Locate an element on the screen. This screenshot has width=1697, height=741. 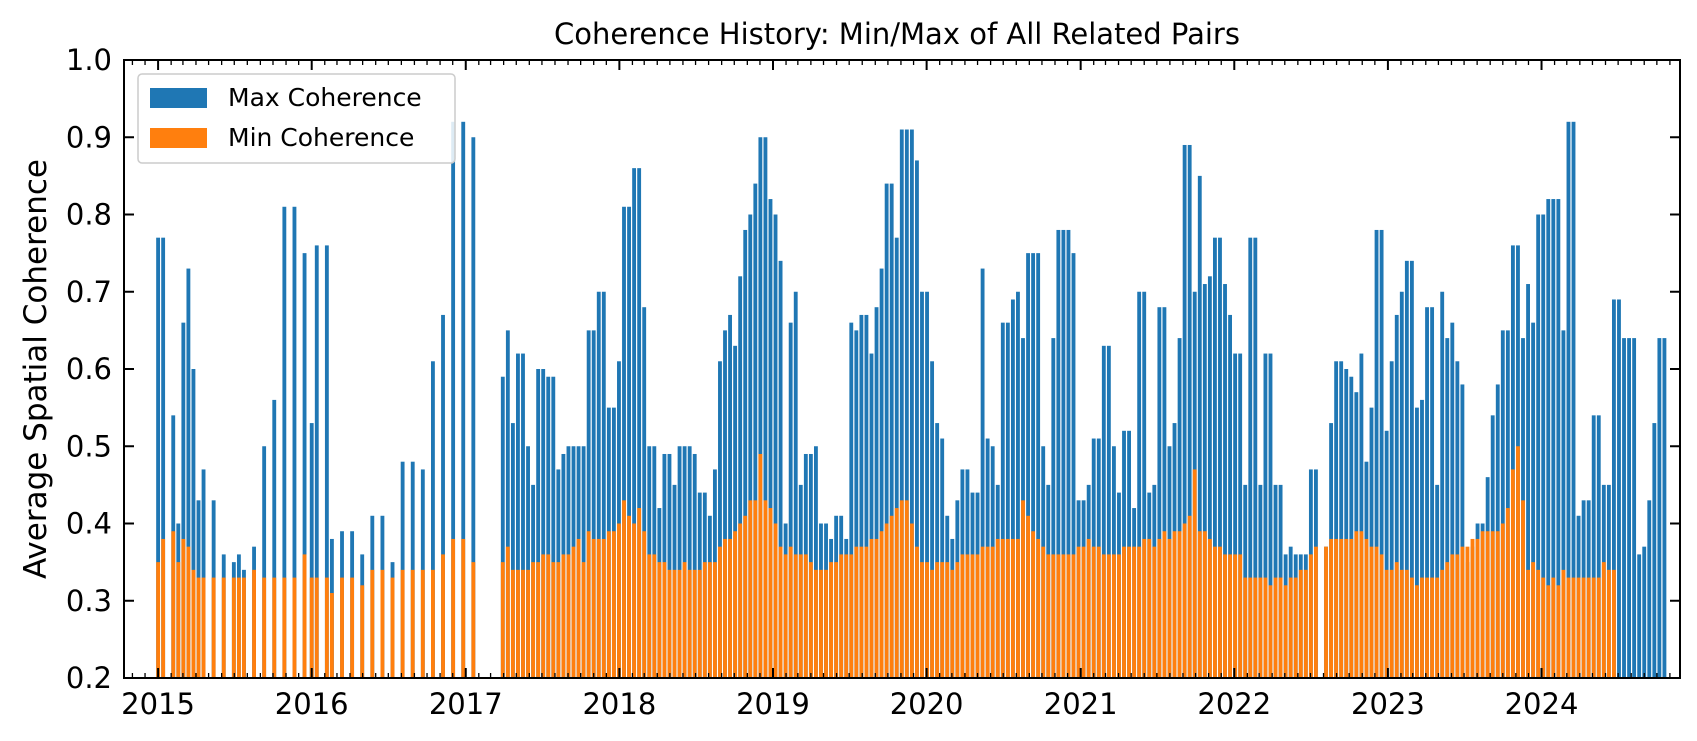
y-tick-label: 0.8 is located at coordinates (89, 215).